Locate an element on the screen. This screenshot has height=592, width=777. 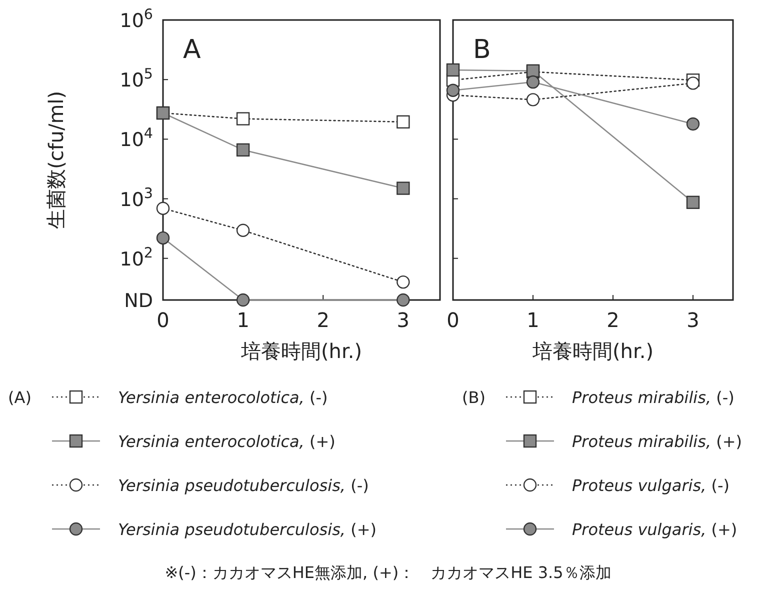
legend-title: (B) is located at coordinates (474, 397).